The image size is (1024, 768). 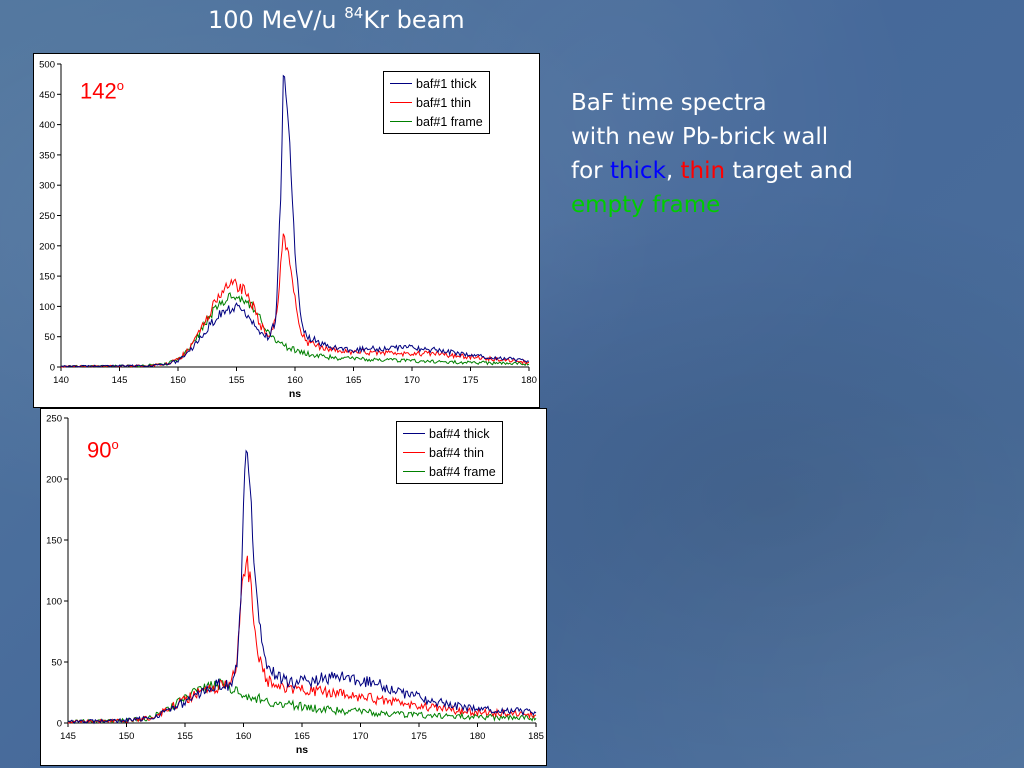 I want to click on text-thick: thick, so click(x=637, y=171).